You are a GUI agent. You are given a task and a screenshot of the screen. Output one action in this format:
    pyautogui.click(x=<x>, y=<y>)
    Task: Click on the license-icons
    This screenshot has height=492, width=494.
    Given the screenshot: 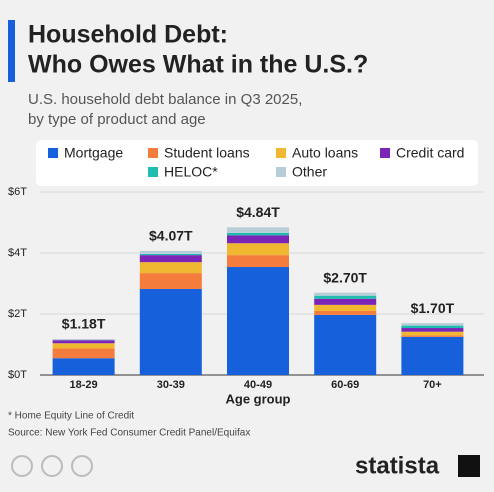 What is the action you would take?
    pyautogui.click(x=52, y=466)
    